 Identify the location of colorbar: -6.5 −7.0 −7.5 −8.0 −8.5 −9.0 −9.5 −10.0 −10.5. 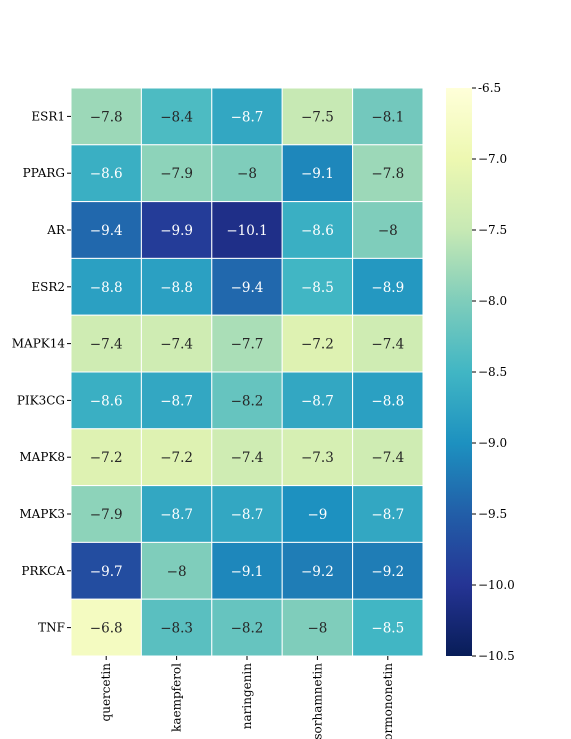
(480, 372).